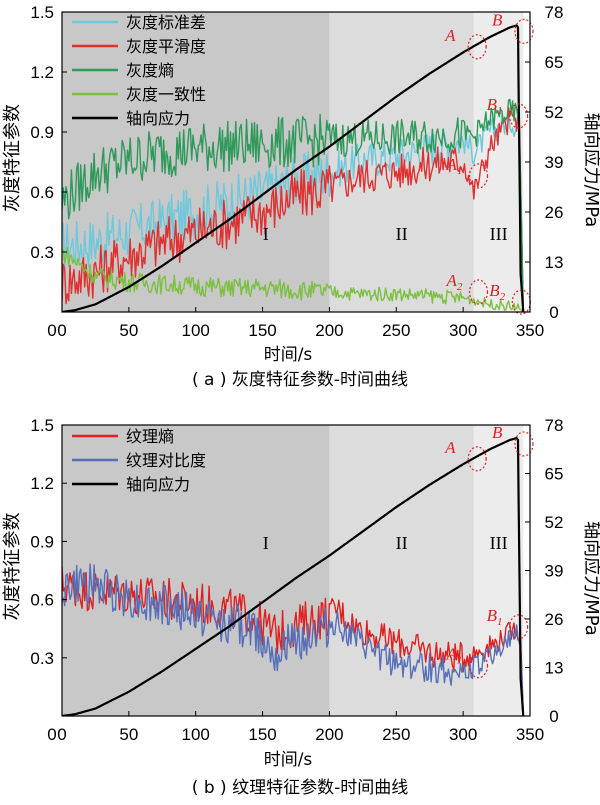 This screenshot has width=600, height=805. Describe the element at coordinates (150, 436) in the screenshot. I see `legend-label-0: 纹理熵` at that location.